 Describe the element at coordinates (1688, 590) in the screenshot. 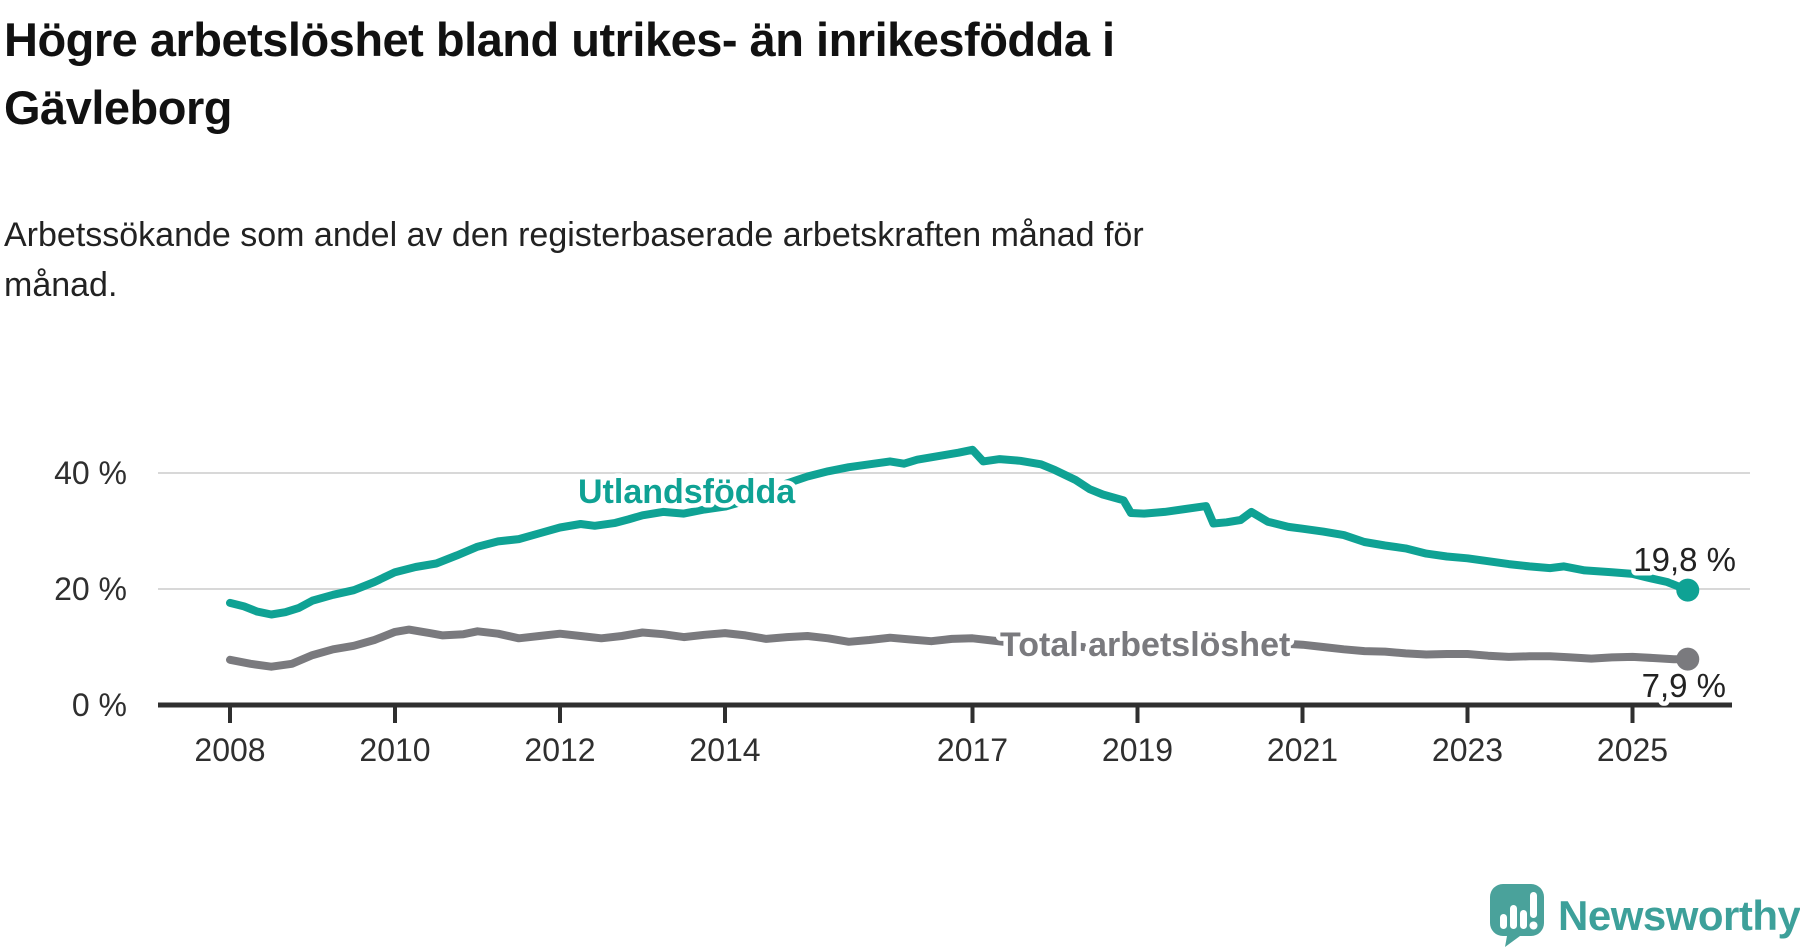

I see `end-dot-utlandsfodda` at that location.